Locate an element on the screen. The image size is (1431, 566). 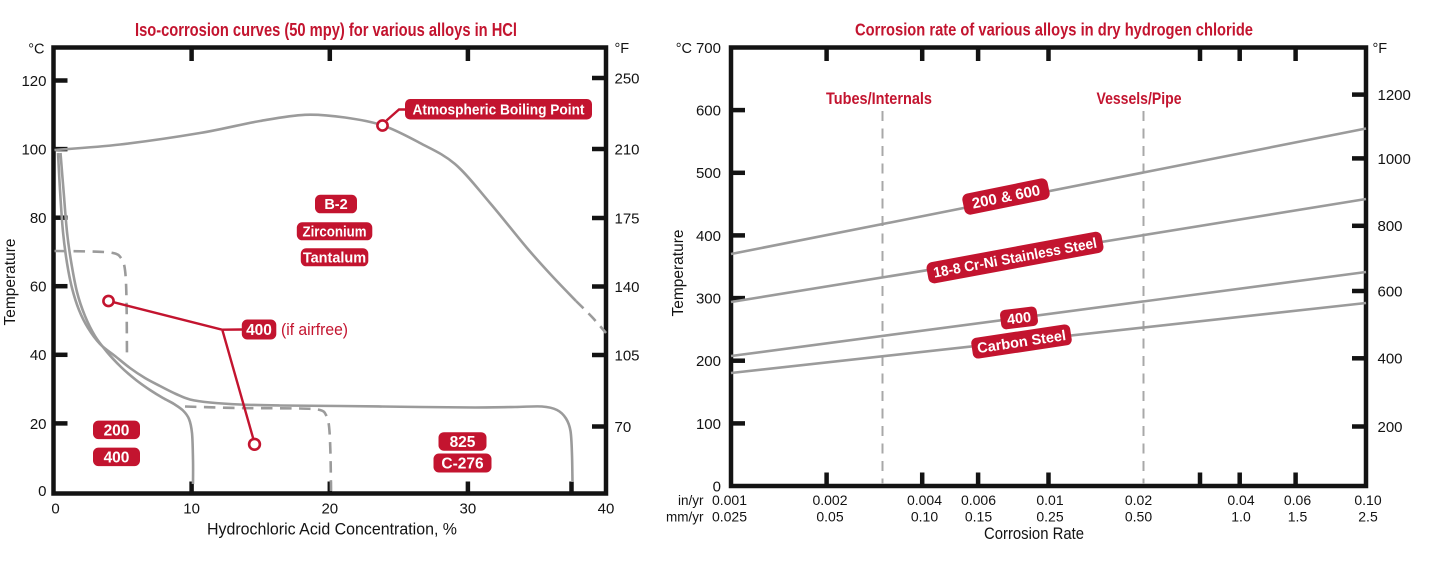
svg-text: 0.001 is located at coordinates (729, 500).